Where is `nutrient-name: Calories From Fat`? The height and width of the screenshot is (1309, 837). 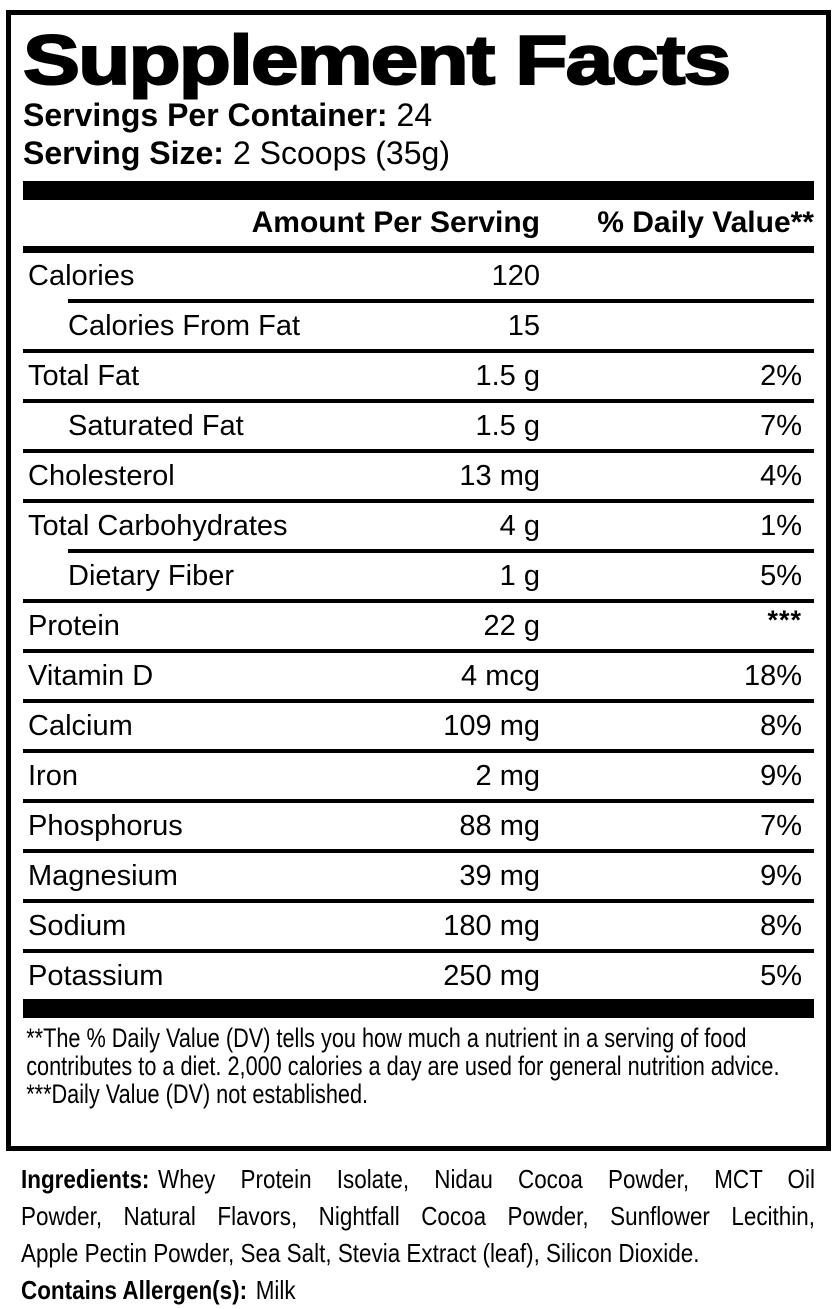
nutrient-name: Calories From Fat is located at coordinates (184, 325).